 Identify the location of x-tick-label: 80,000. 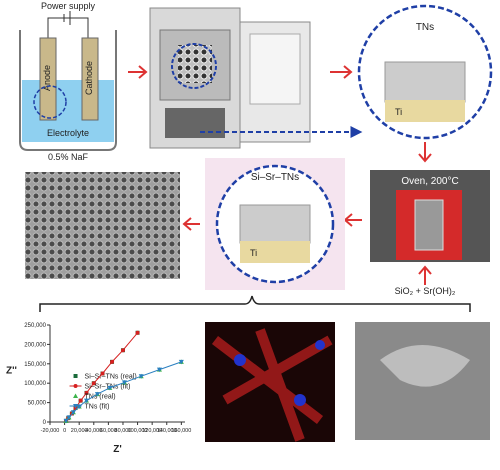
(123, 431).